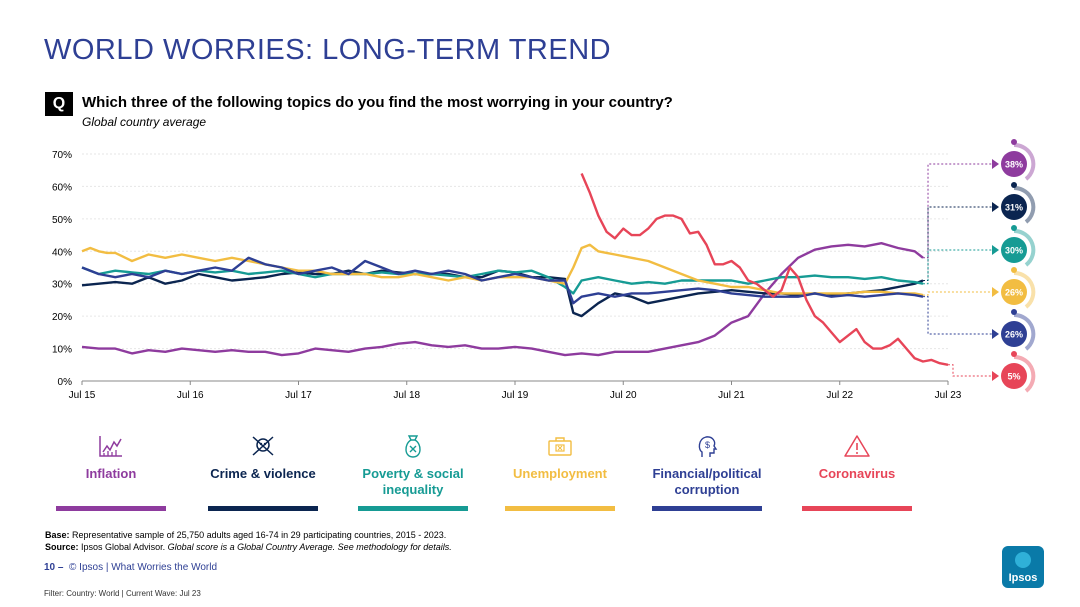 Image resolution: width=1080 pixels, height=607 pixels. I want to click on base-label: Base:, so click(57, 535).